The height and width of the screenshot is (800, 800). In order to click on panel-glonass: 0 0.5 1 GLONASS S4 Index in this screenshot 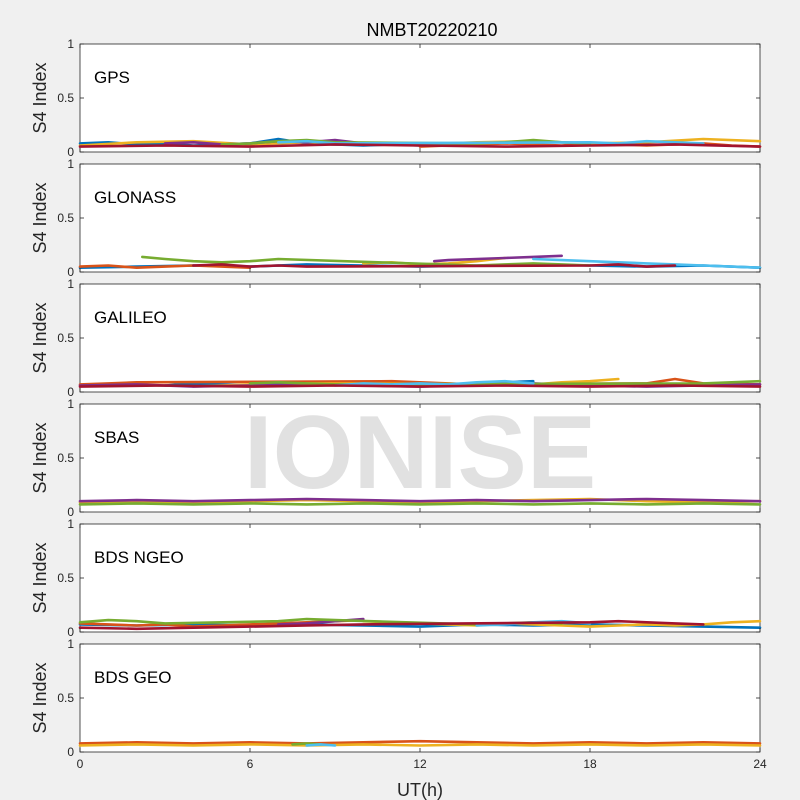, I will do `click(396, 218)`.